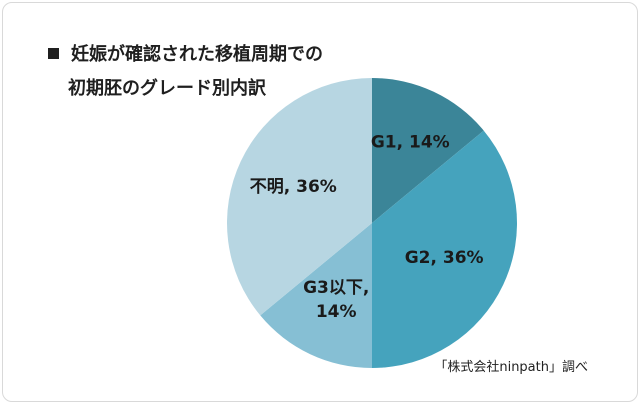 The image size is (642, 406). What do you see at coordinates (336, 312) in the screenshot?
I see `pie-slice-label-2-1: 14%` at bounding box center [336, 312].